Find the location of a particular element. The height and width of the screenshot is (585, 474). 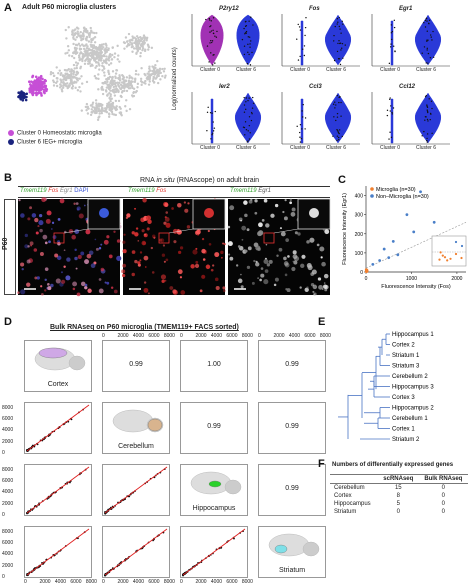

scatter-xtick-label: 1000 is located at coordinates (411, 279).